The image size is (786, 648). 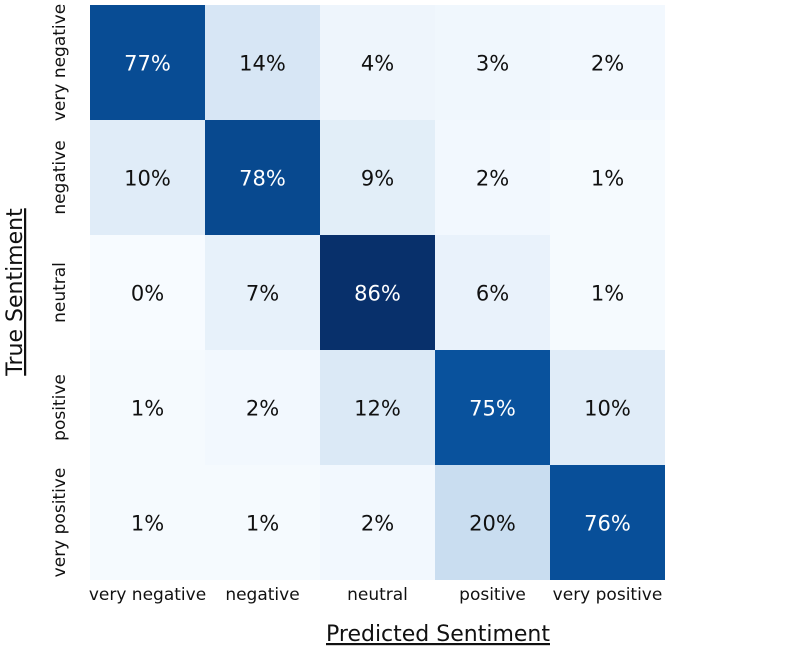 I want to click on cell-value-label: 6%, so click(x=492, y=294).